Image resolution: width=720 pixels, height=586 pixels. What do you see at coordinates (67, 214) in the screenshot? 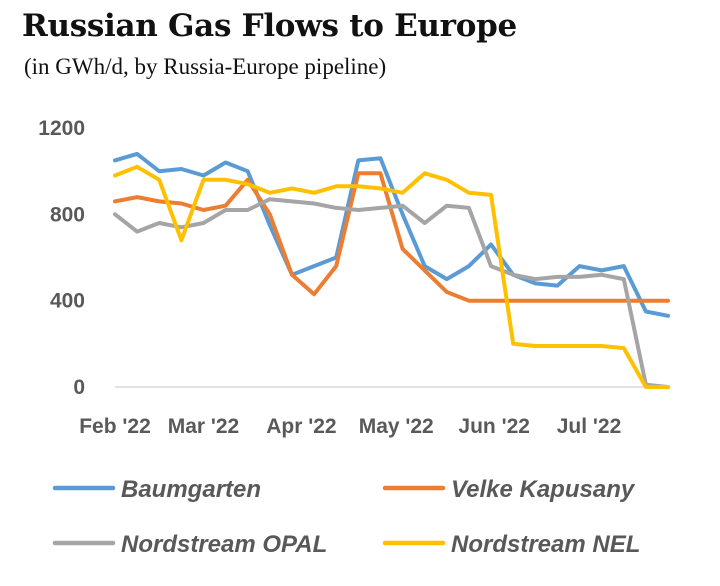
I see `y-tick-label: 800` at bounding box center [67, 214].